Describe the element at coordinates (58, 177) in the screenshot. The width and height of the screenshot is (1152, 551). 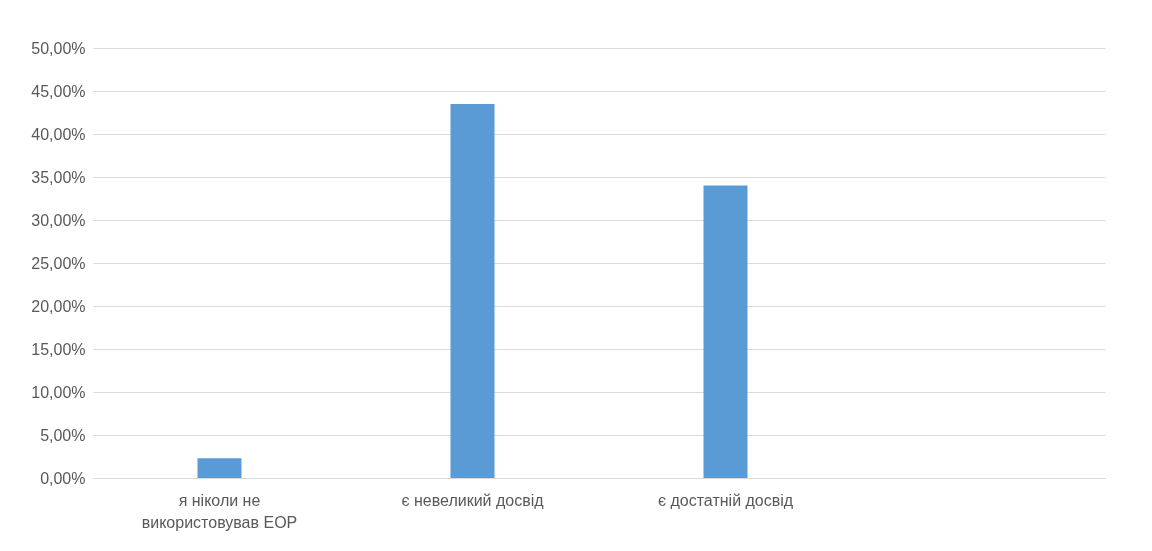
I see `y-tick-label: 35,00%` at that location.